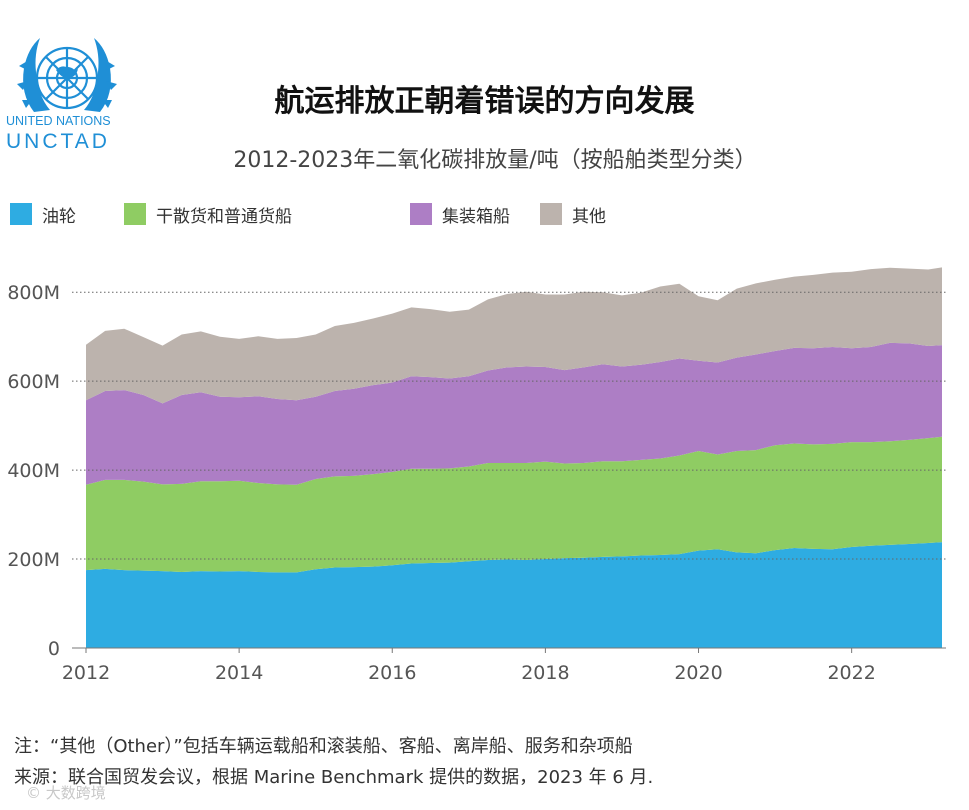  What do you see at coordinates (33, 471) in the screenshot?
I see `y-tick-label: 400M` at bounding box center [33, 471].